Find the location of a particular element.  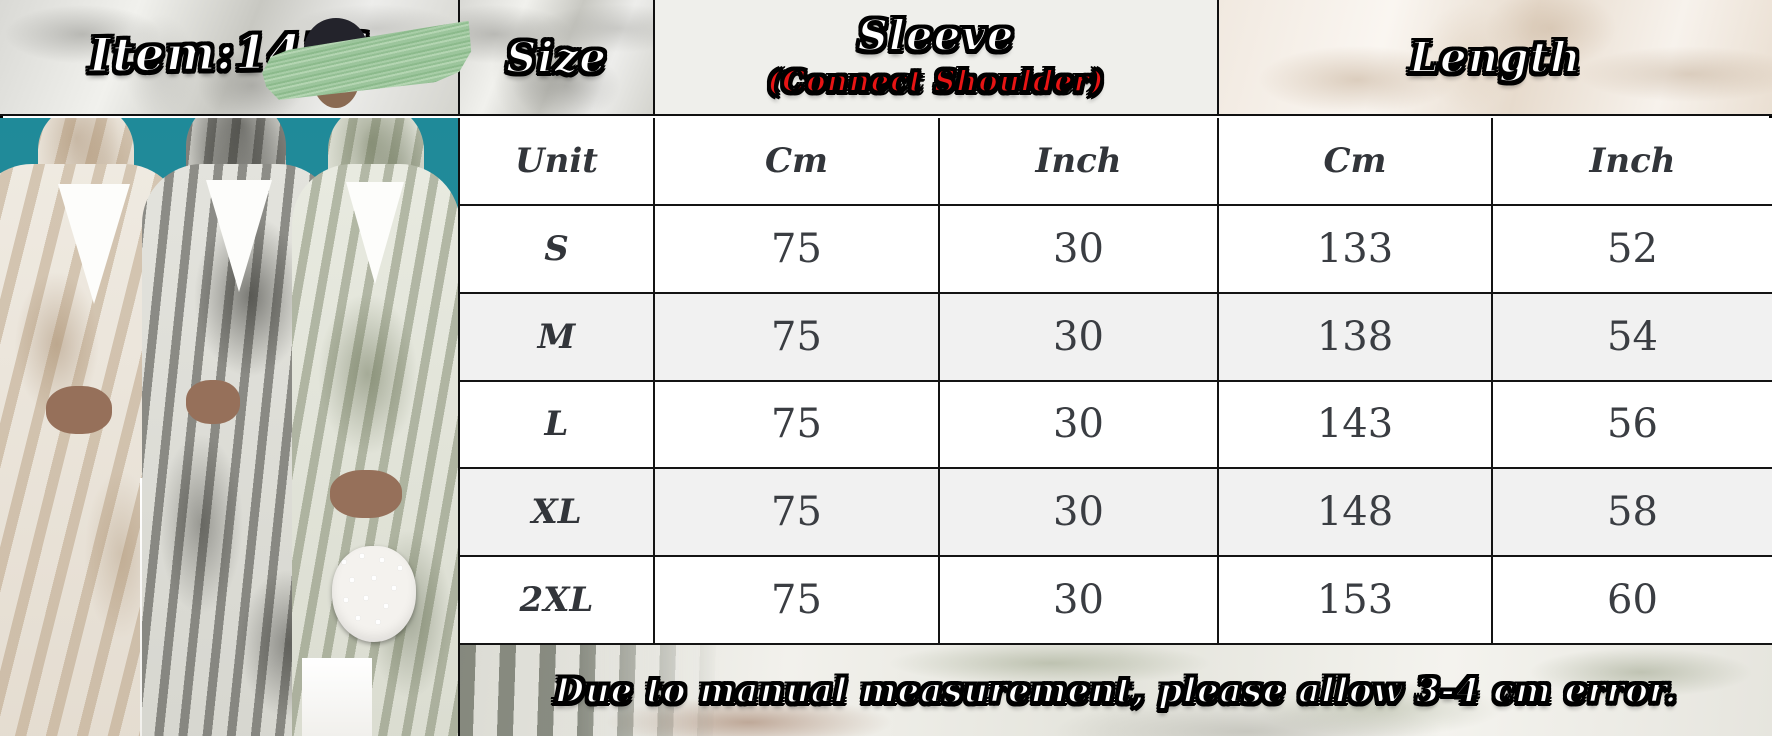

sleeve-header-cell: Sleeve (Connect Shoulder) is located at coordinates (937, 58).